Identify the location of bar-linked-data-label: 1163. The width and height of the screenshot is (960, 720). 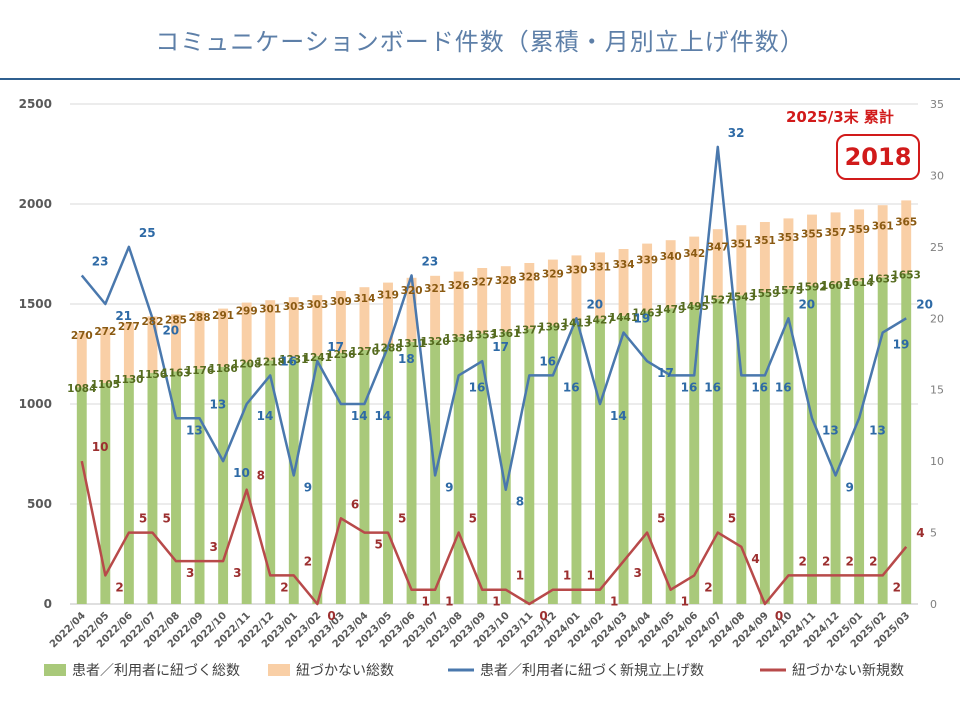
(175, 373).